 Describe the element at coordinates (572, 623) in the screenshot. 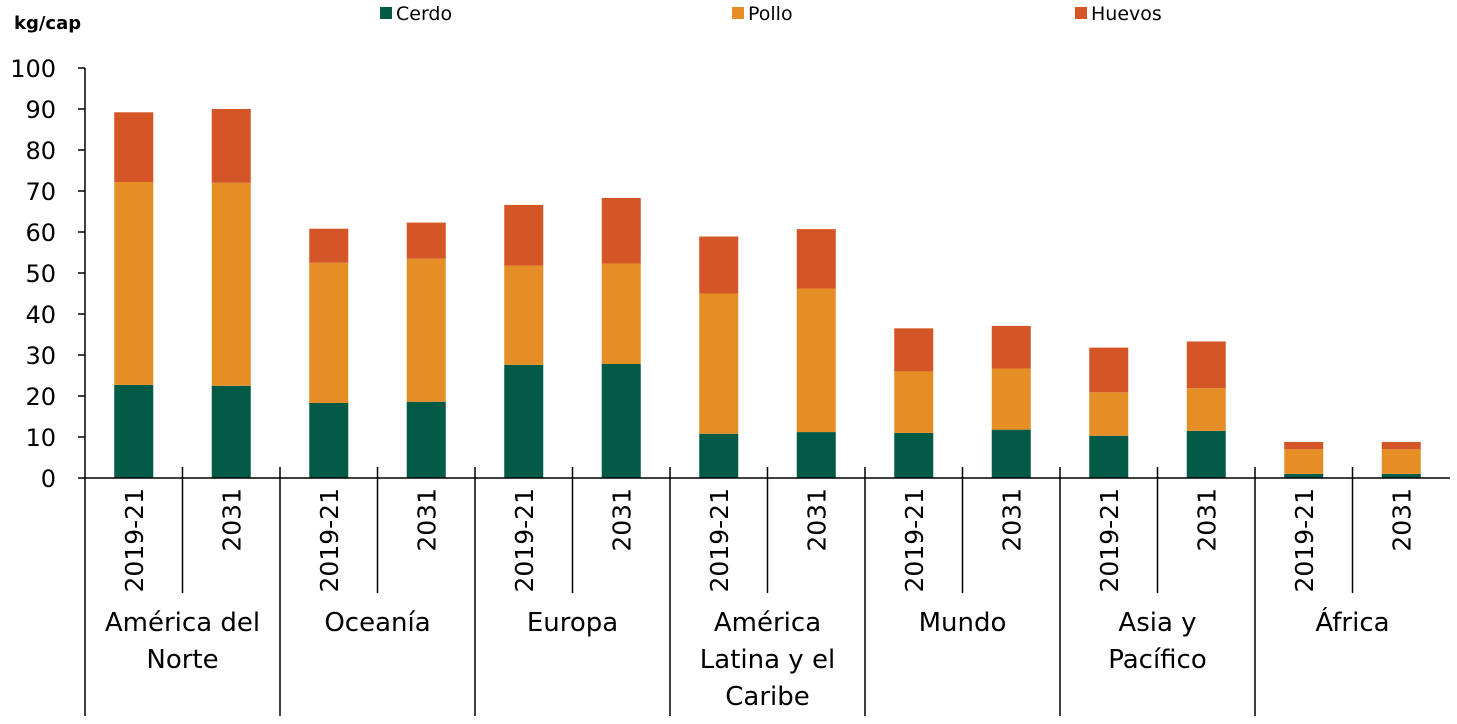

I see `x-group-label: Europa` at that location.